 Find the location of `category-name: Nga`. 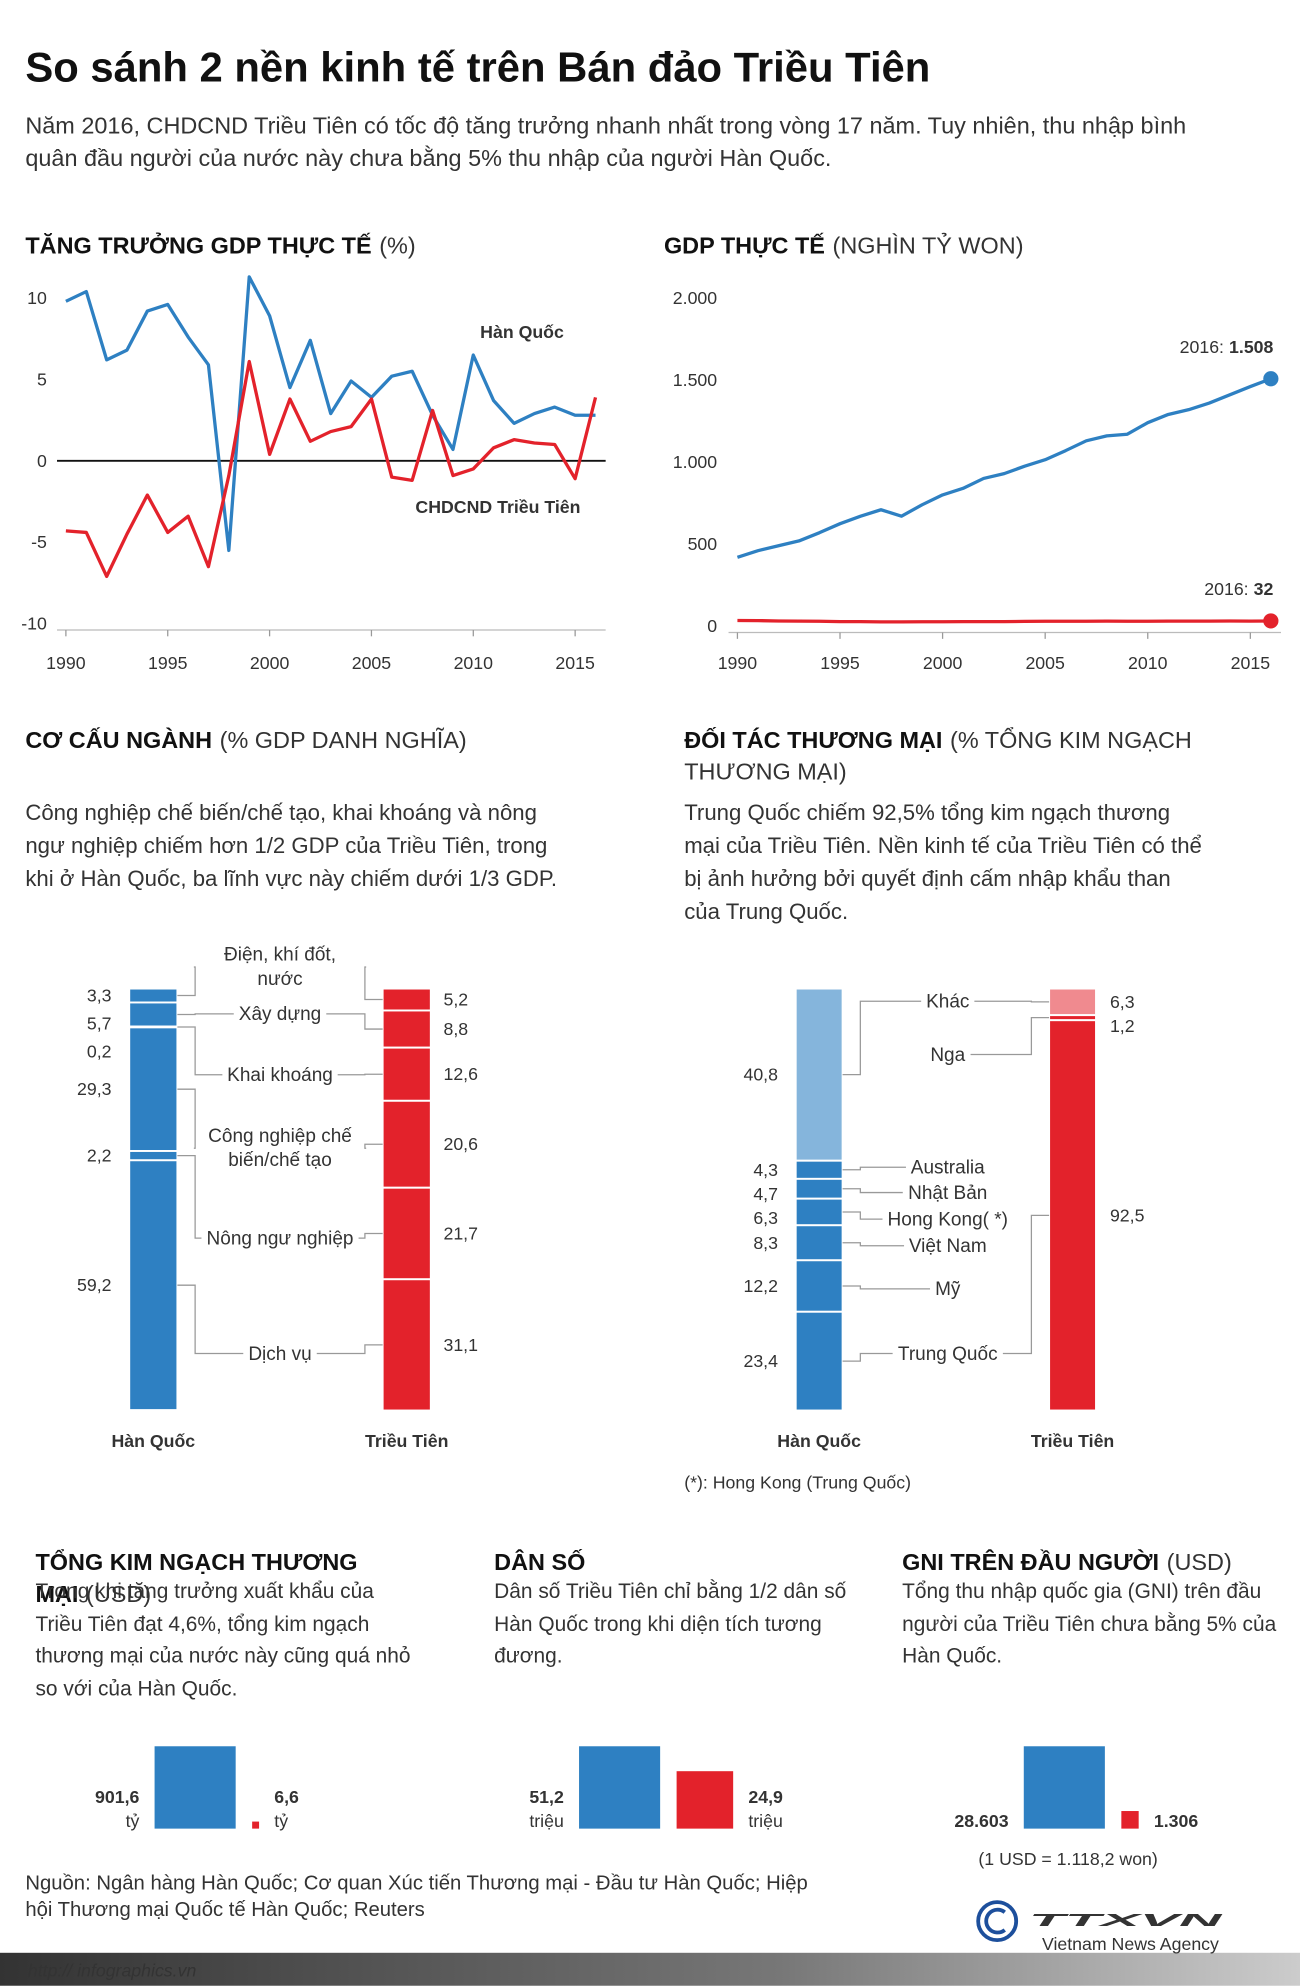

category-name: Nga is located at coordinates (948, 1054).